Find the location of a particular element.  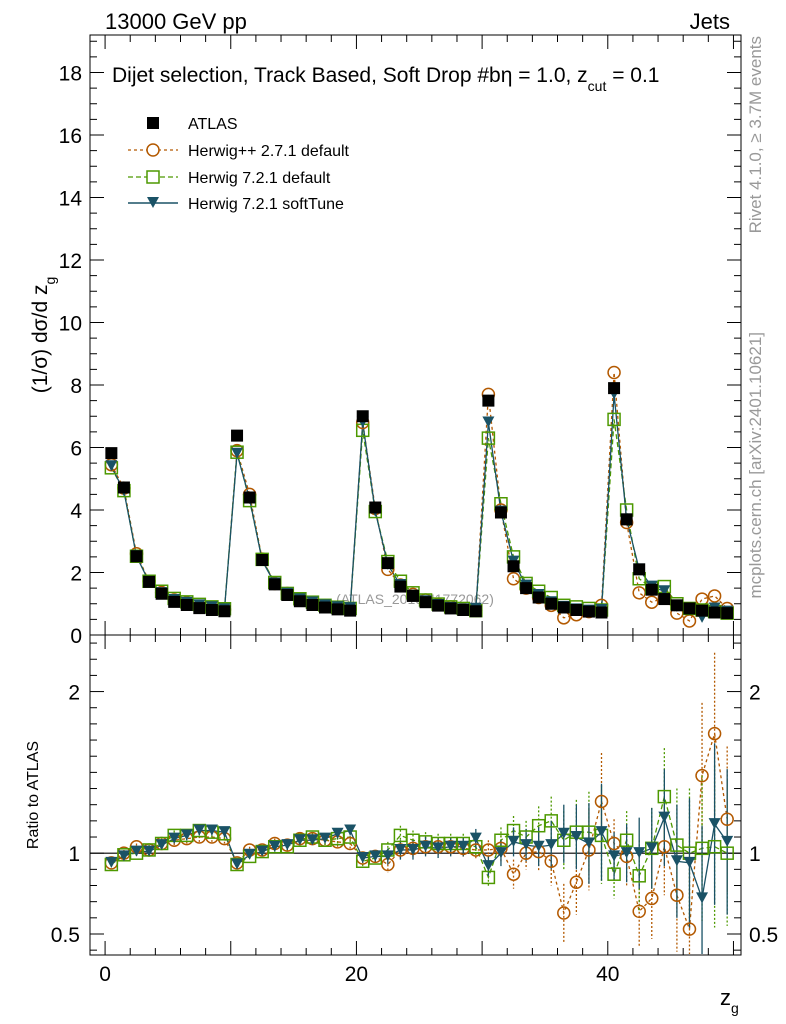

ratio-y-tick-label-right: 0.5 is located at coordinates (763, 935).